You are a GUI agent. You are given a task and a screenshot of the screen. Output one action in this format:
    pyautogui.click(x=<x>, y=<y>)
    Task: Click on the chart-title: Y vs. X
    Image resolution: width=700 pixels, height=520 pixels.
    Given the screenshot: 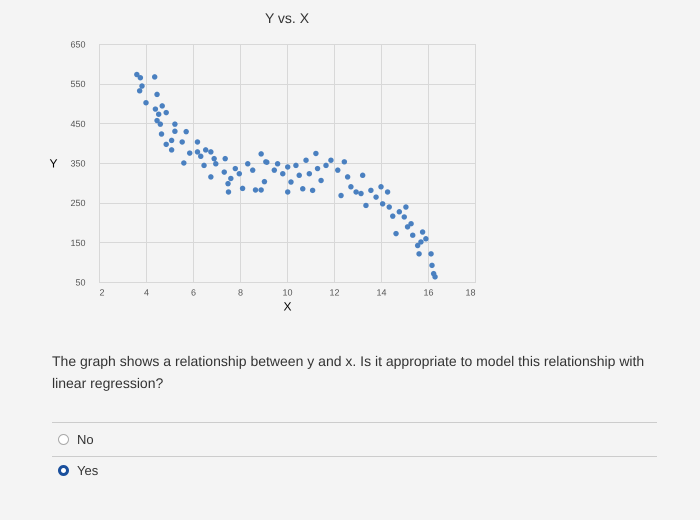 What is the action you would take?
    pyautogui.click(x=287, y=18)
    